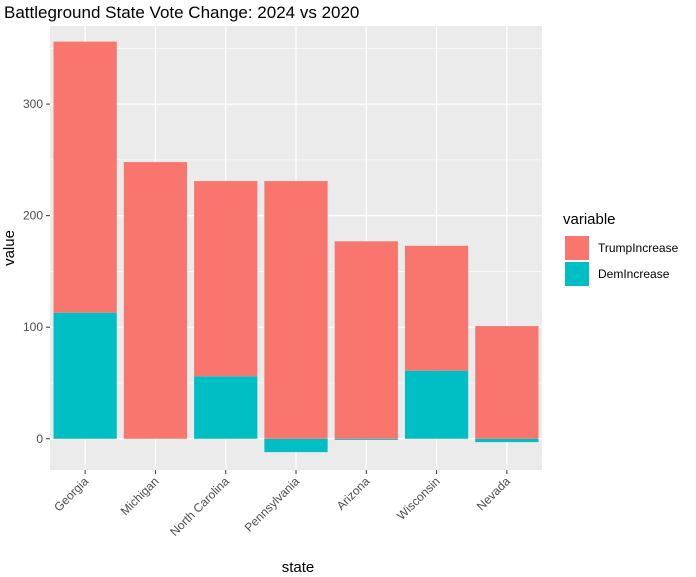  Describe the element at coordinates (226, 279) in the screenshot. I see `bar-trumpincrease-north-carolina` at that location.